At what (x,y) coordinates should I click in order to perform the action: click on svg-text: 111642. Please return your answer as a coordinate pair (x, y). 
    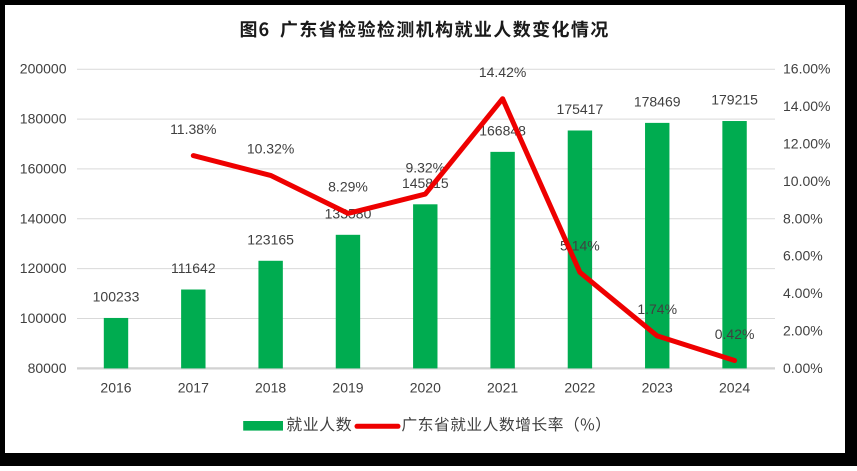
    Looking at the image, I should click on (193, 268).